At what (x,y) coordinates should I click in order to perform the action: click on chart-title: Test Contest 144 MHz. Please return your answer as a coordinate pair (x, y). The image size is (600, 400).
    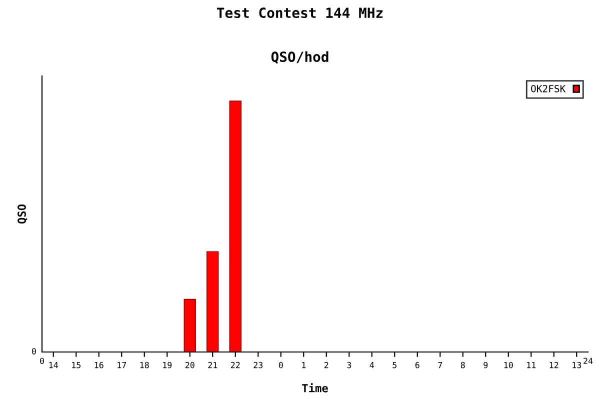
    Looking at the image, I should click on (299, 13).